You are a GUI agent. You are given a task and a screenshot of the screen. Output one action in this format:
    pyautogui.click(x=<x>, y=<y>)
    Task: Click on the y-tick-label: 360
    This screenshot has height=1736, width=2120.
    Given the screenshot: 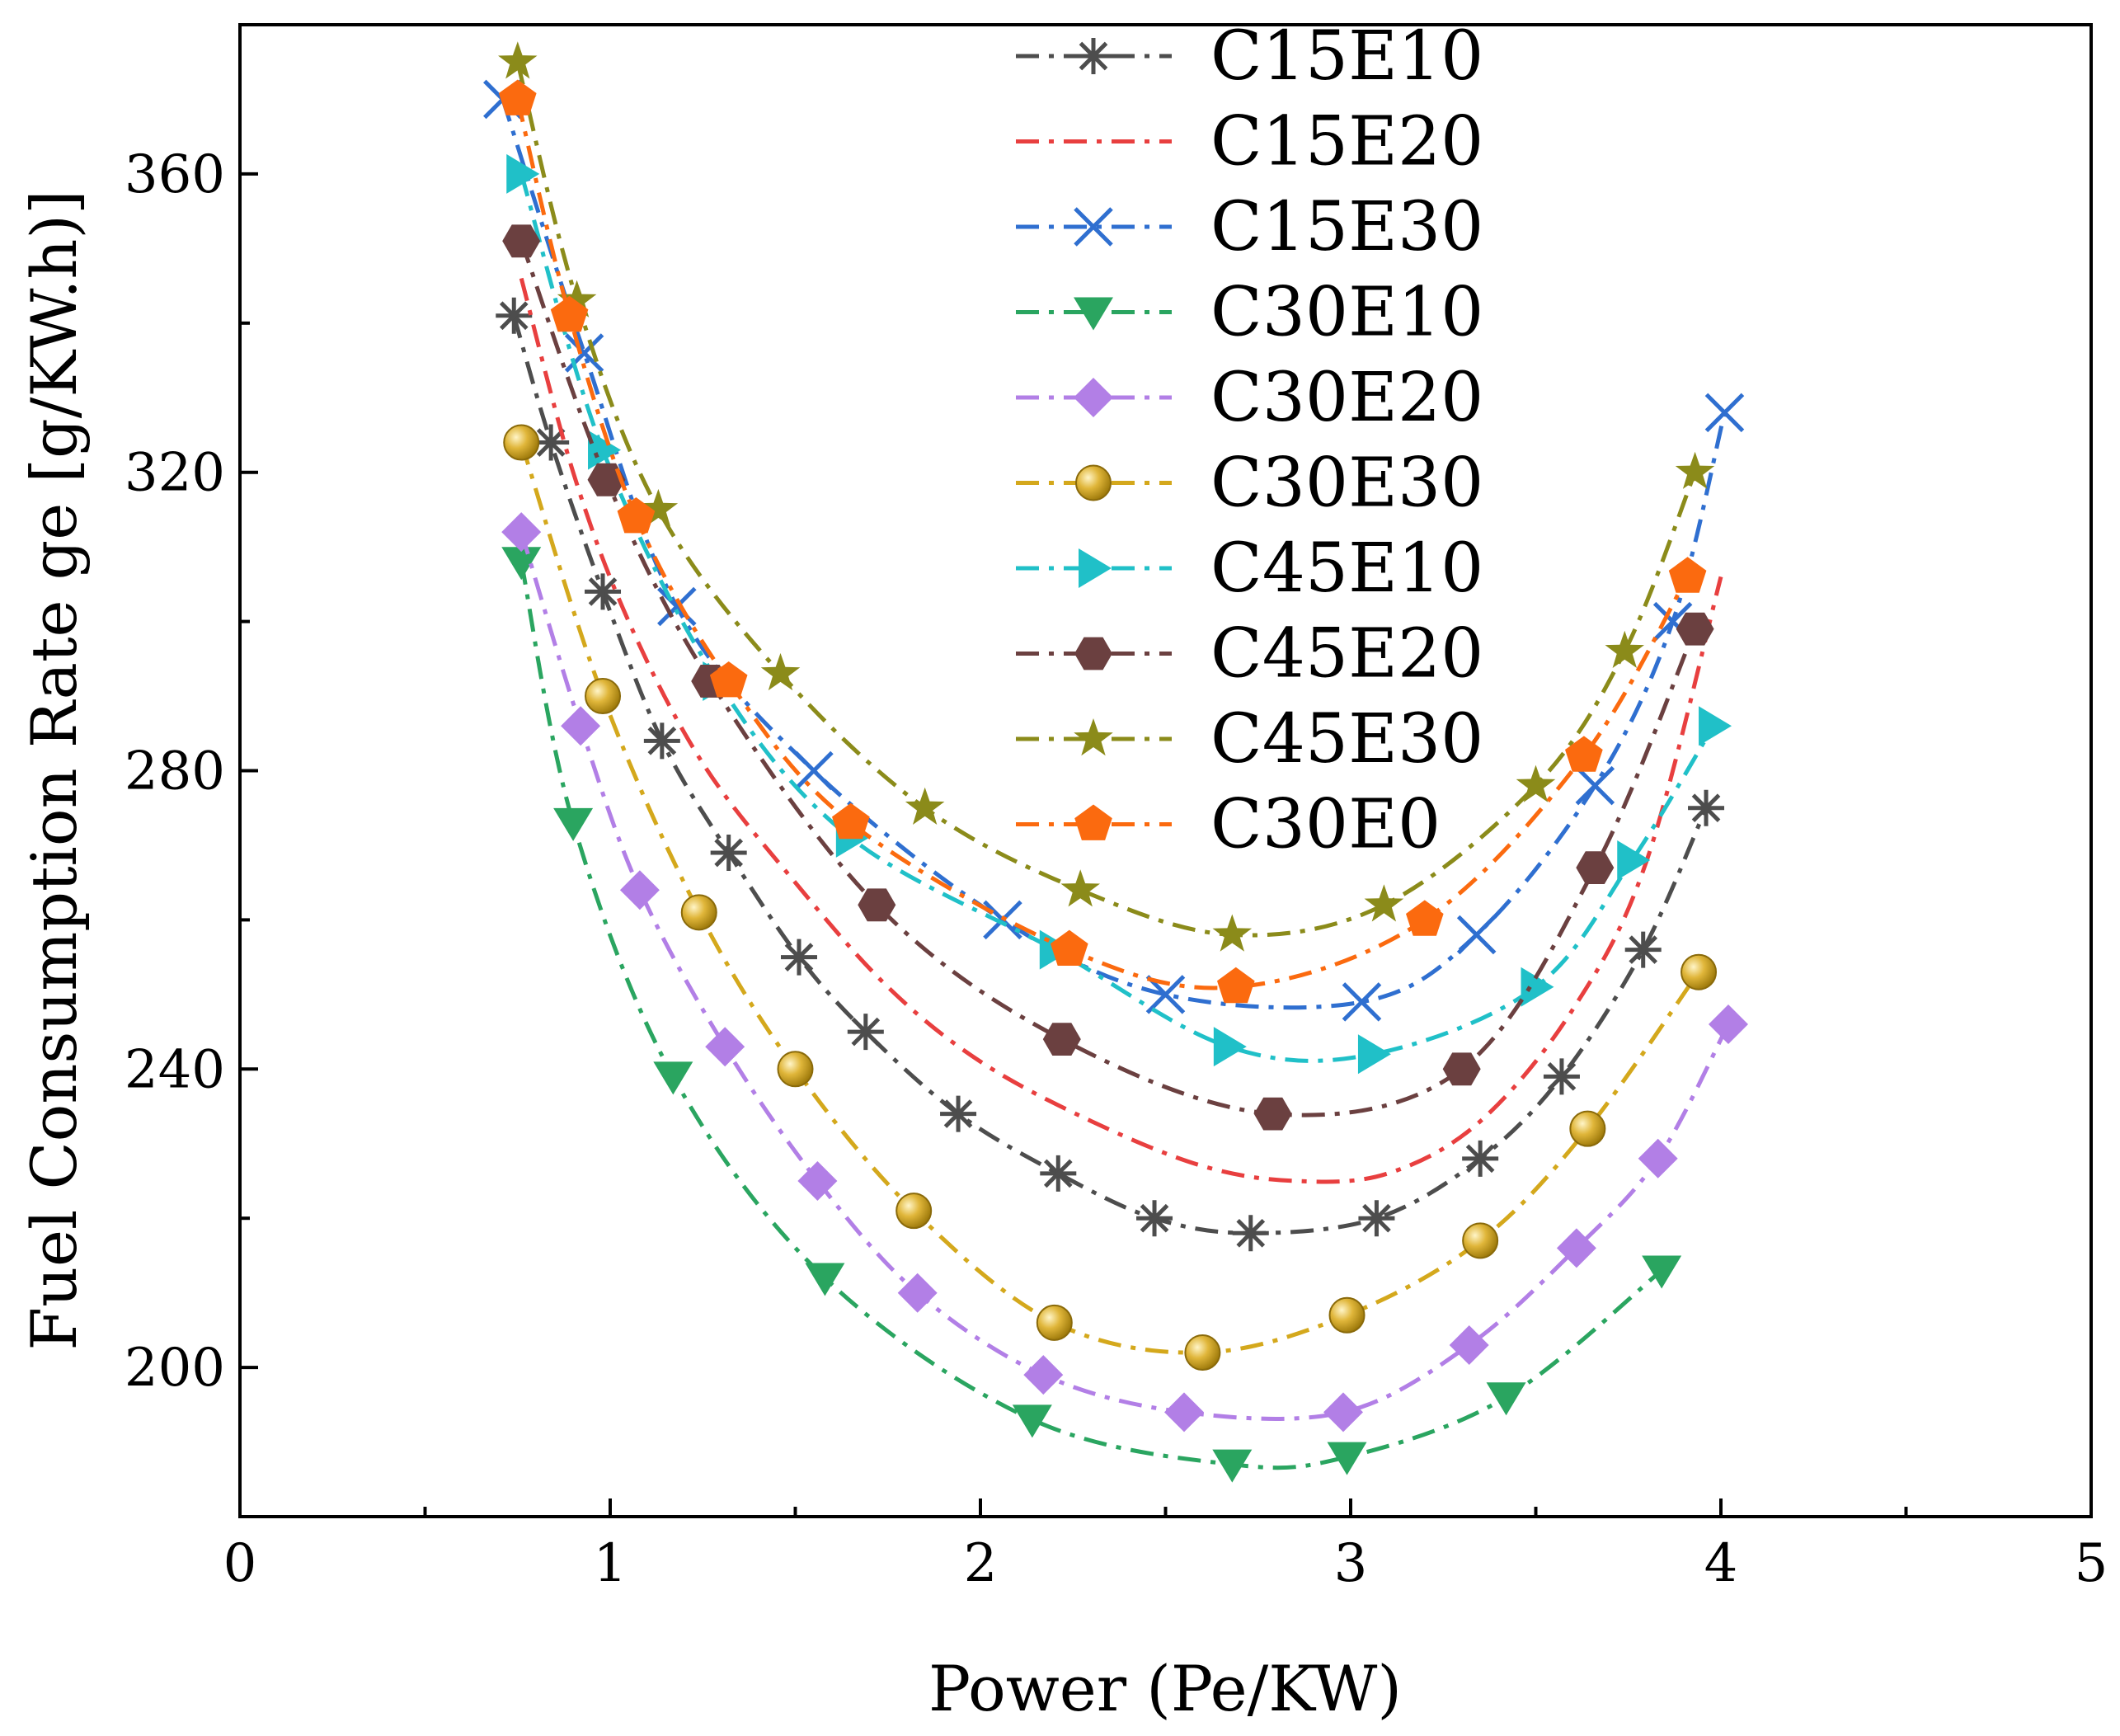 What is the action you would take?
    pyautogui.click(x=175, y=174)
    